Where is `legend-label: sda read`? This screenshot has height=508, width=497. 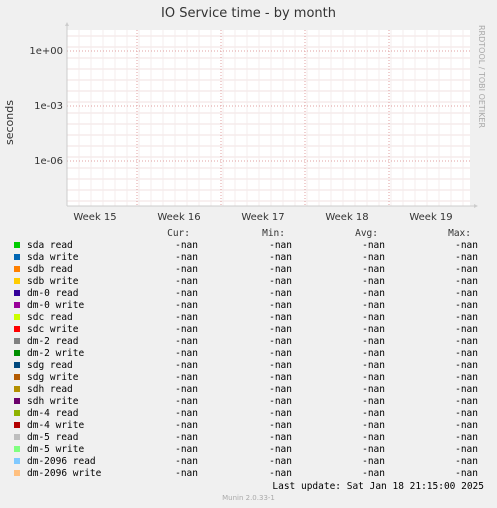
legend-label: sda read is located at coordinates (50, 245).